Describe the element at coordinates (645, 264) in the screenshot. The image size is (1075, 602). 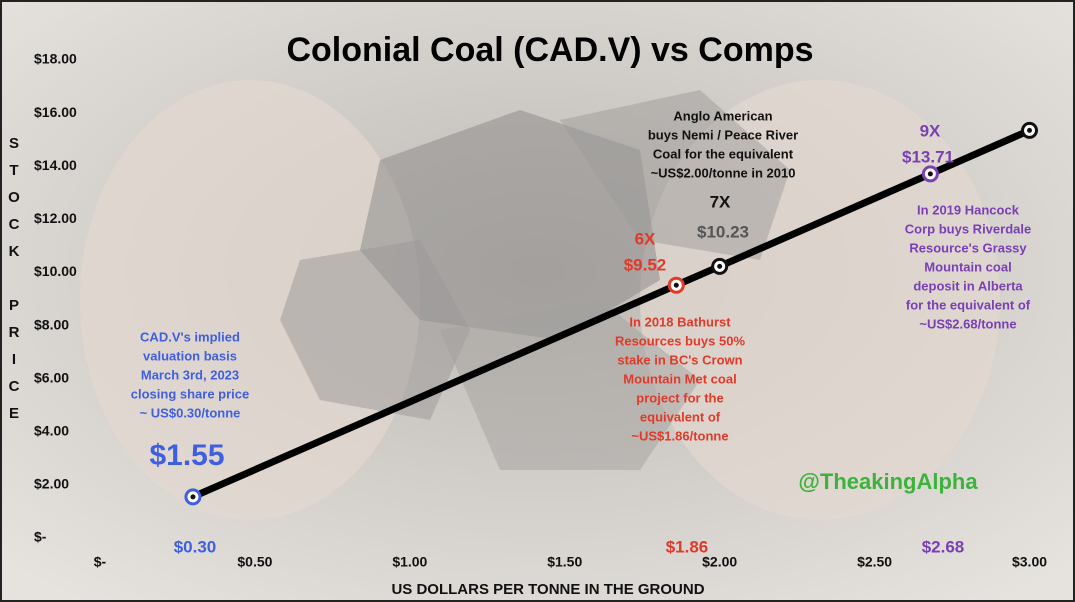
I see `value-label: $9.52` at that location.